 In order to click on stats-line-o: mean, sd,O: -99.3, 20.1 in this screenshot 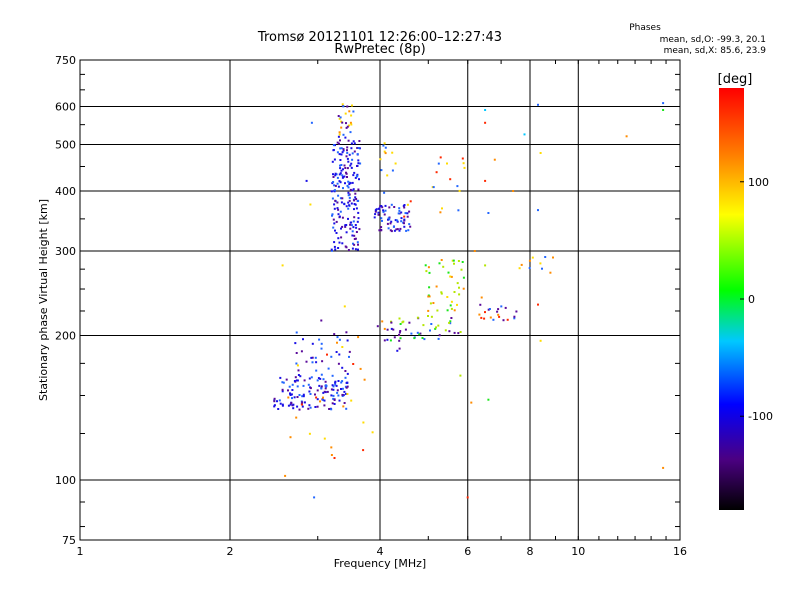, I will do `click(713, 40)`.